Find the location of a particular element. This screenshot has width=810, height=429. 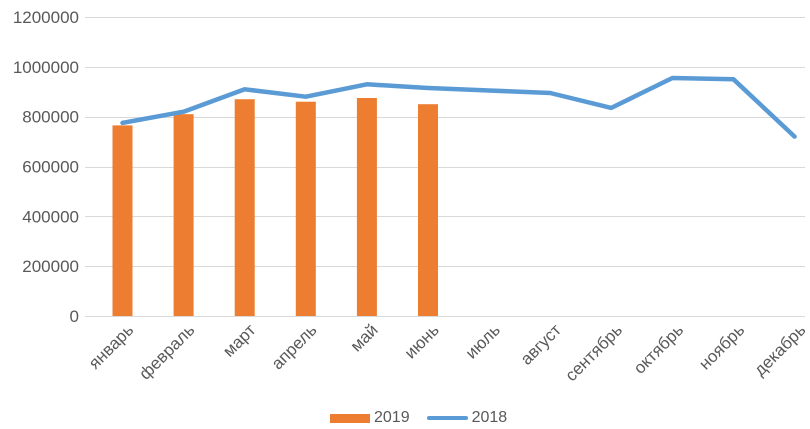

x-axis-label-июль: июль is located at coordinates (483, 341).